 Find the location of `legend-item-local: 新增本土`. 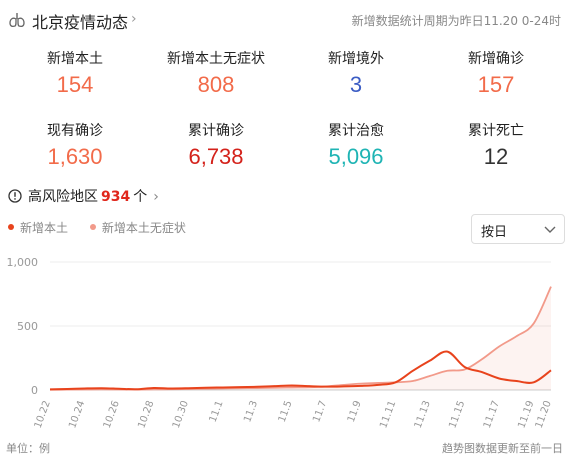

legend-item-local: 新增本土 is located at coordinates (38, 227).